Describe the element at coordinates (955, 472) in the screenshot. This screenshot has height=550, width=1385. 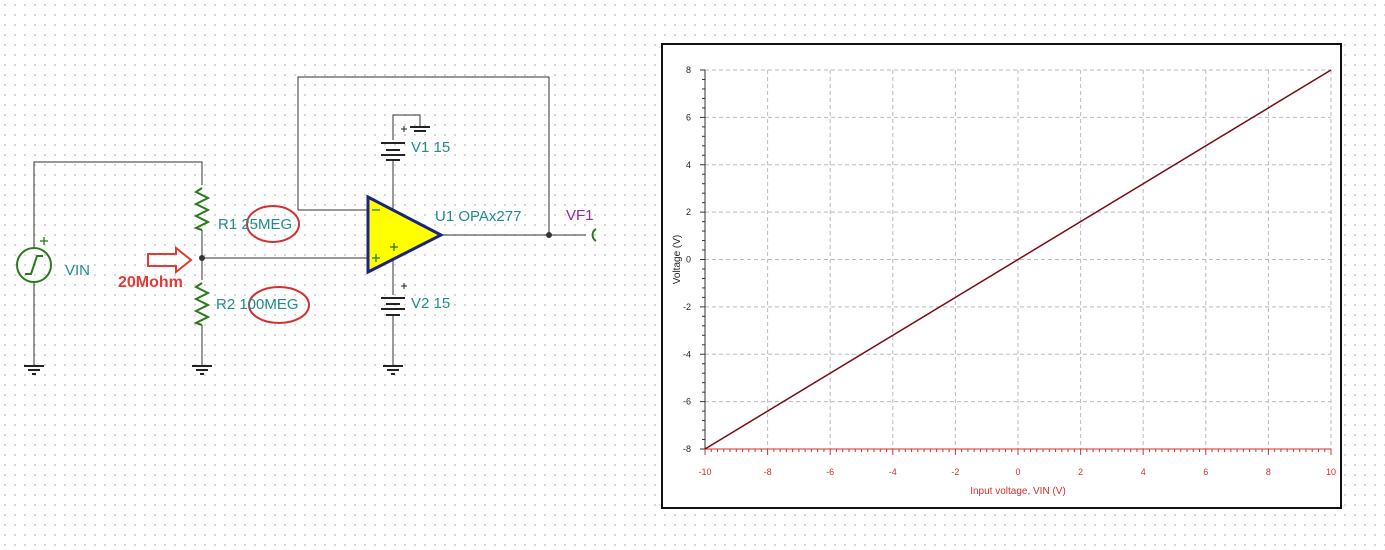
I see `x-tick-label: -2` at that location.